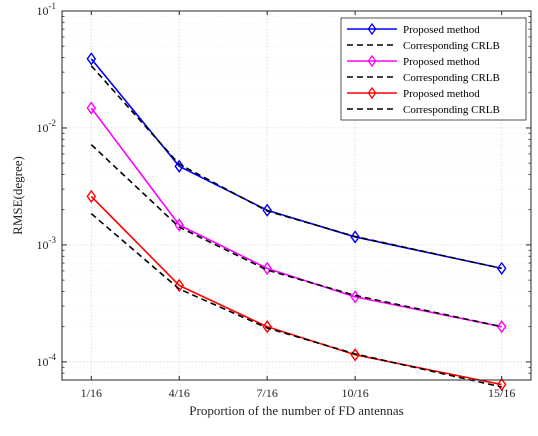  I want to click on x-tick-label: 1/16, so click(91, 393).